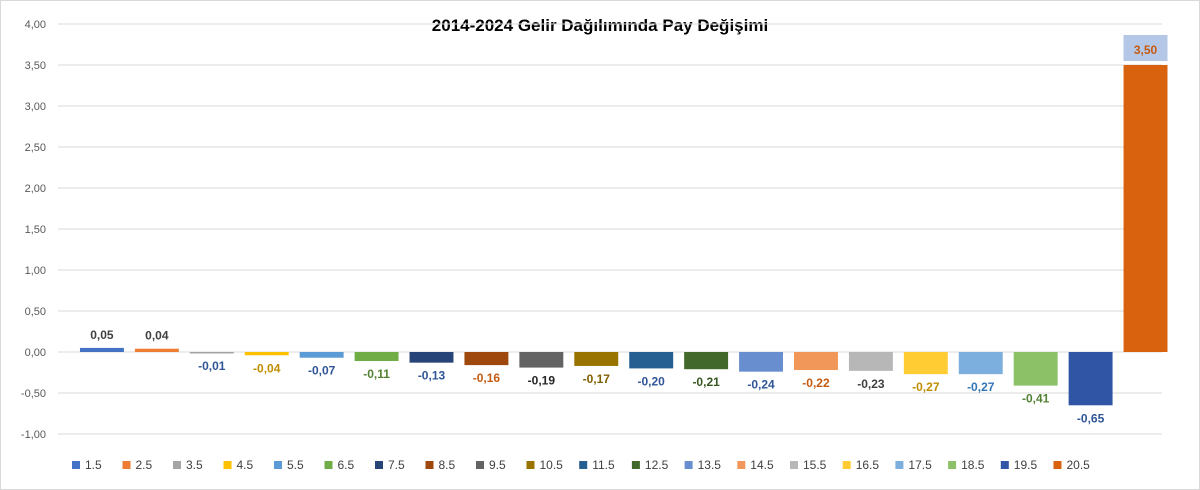 Image resolution: width=1200 pixels, height=490 pixels. I want to click on legend-label-16.5: 16.5, so click(868, 465).